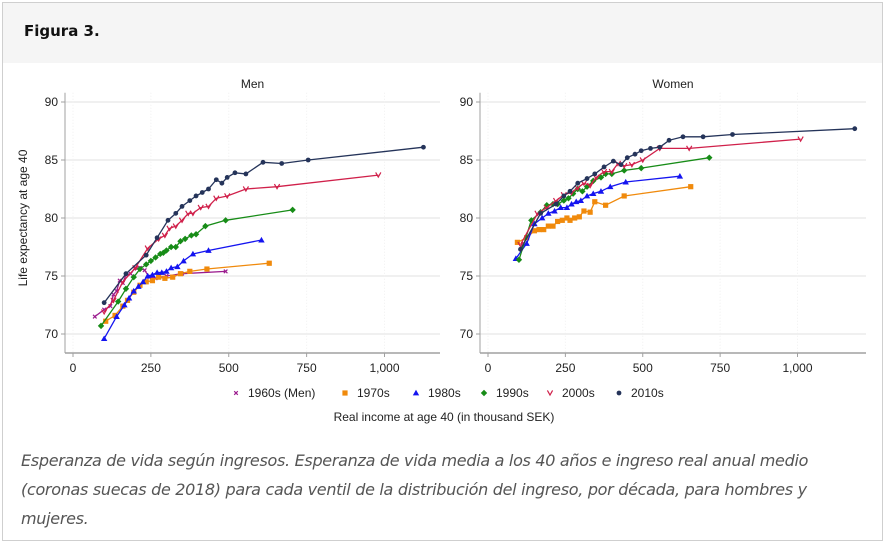 The height and width of the screenshot is (544, 886). What do you see at coordinates (62, 31) in the screenshot?
I see `figure-title: Figura 3.` at bounding box center [62, 31].